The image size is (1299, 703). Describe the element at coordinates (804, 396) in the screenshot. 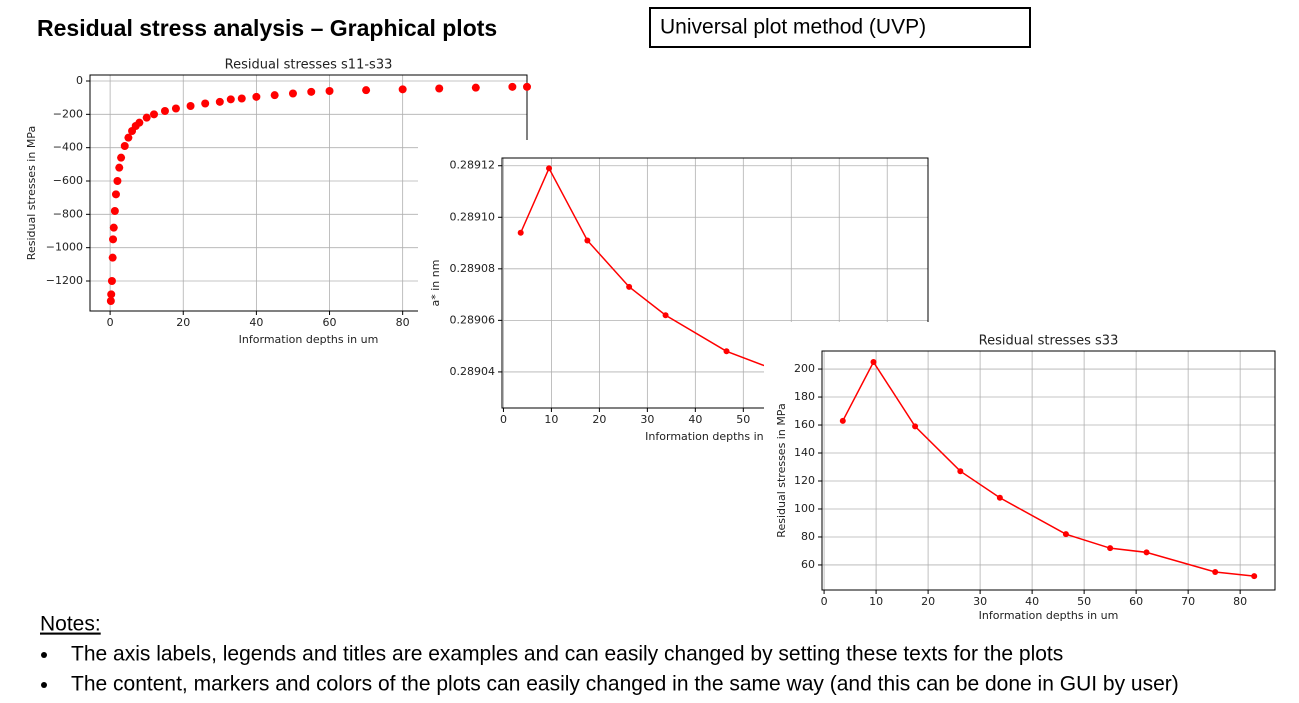

I see `y-tick-label: 180` at that location.